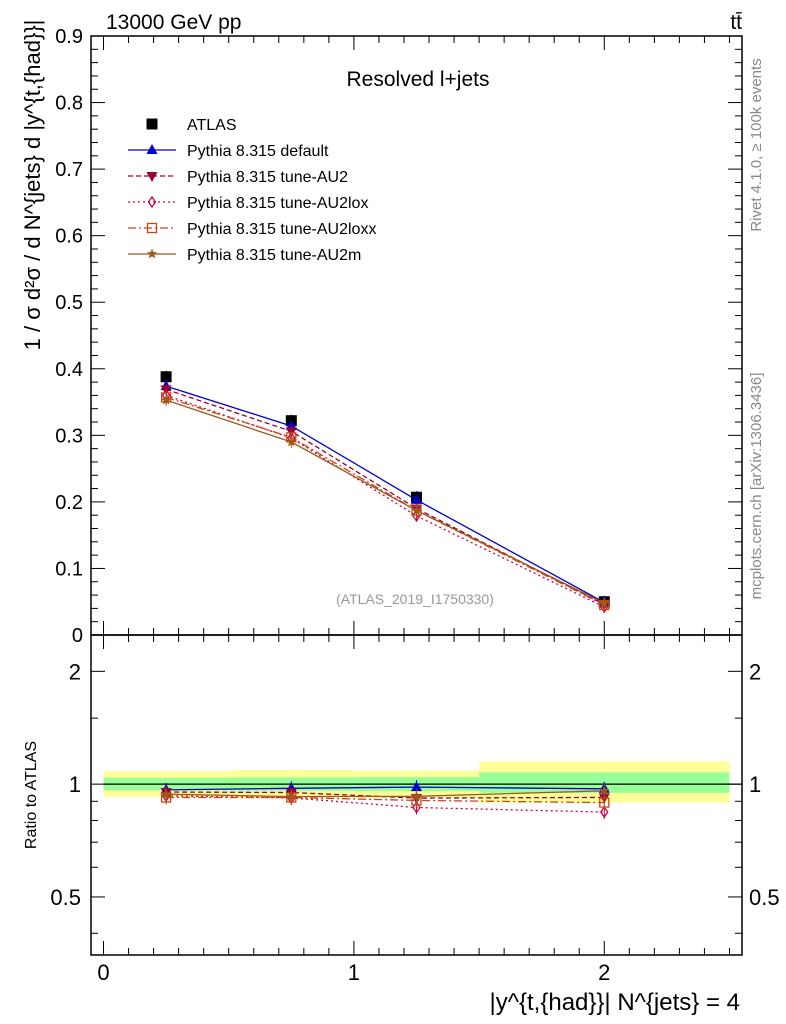  Describe the element at coordinates (756, 144) in the screenshot. I see `rivet-version-label: Rivet 4.1.0, ≥ 100k events` at that location.